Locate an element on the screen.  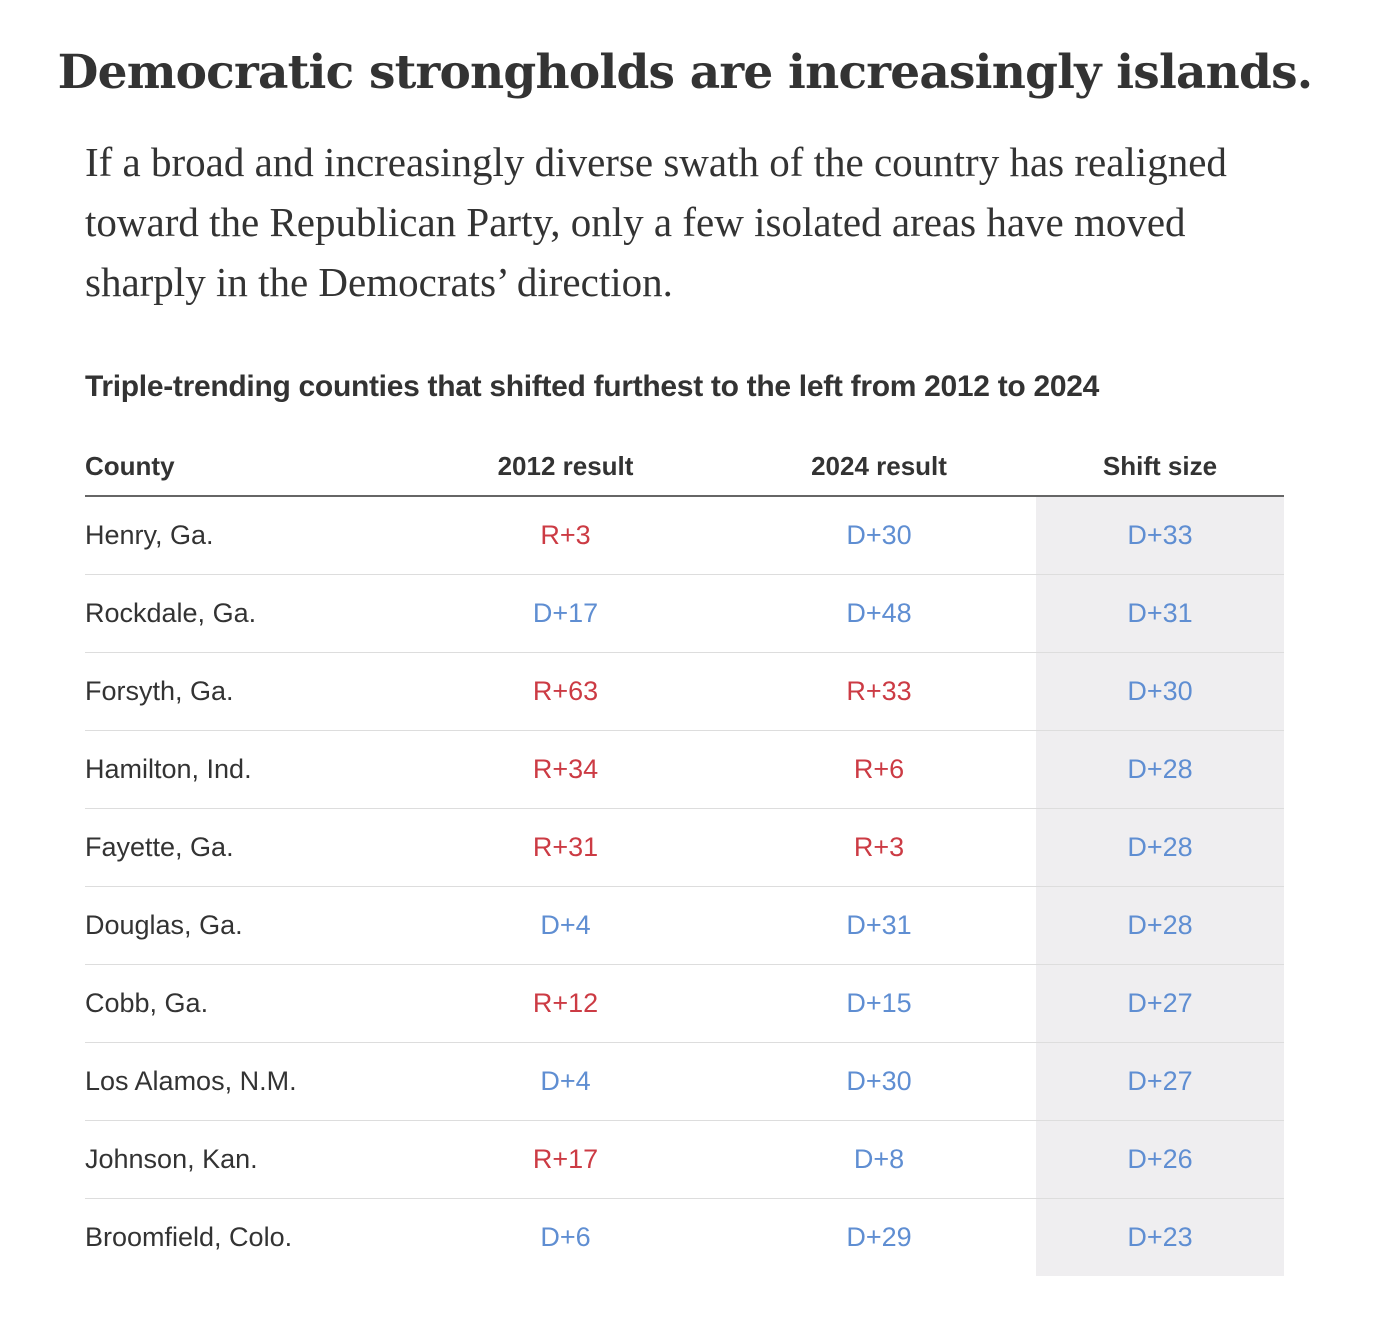
county-cell: Fayette, Ga. is located at coordinates (247, 847).